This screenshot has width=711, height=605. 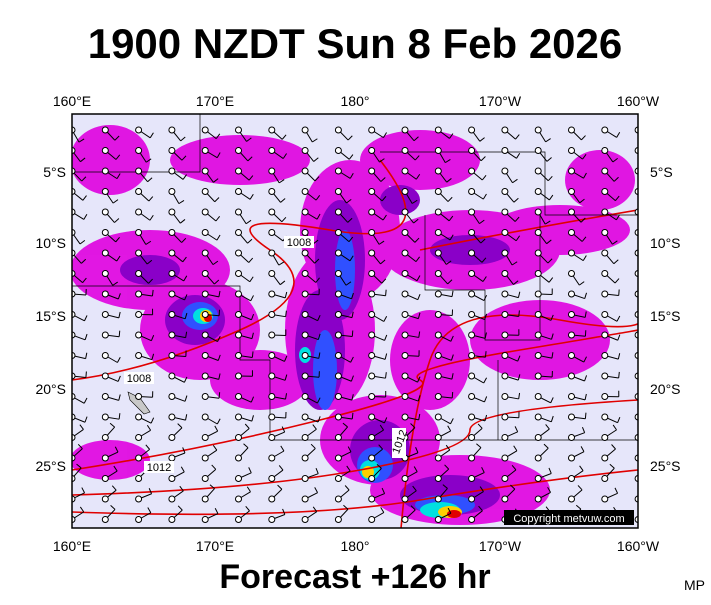 What do you see at coordinates (54, 172) in the screenshot?
I see `lat-label-left: 5°S` at bounding box center [54, 172].